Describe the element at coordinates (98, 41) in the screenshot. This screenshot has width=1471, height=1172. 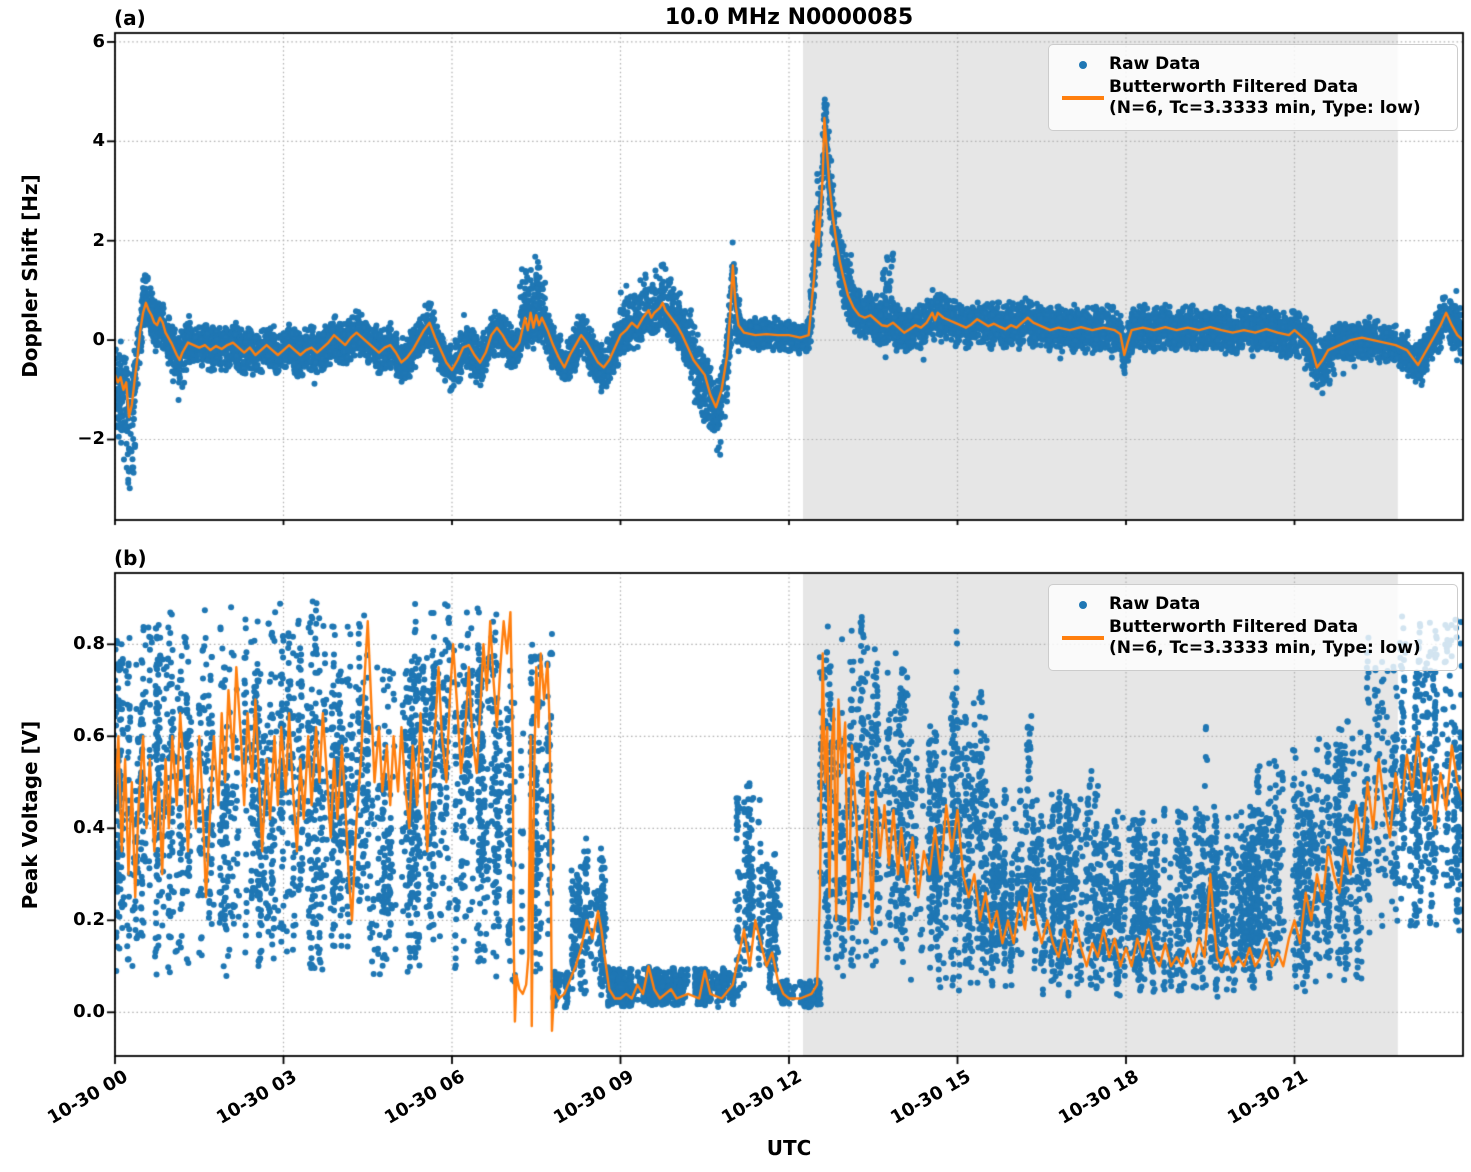
I see `y-tick-label-a: 6` at that location.